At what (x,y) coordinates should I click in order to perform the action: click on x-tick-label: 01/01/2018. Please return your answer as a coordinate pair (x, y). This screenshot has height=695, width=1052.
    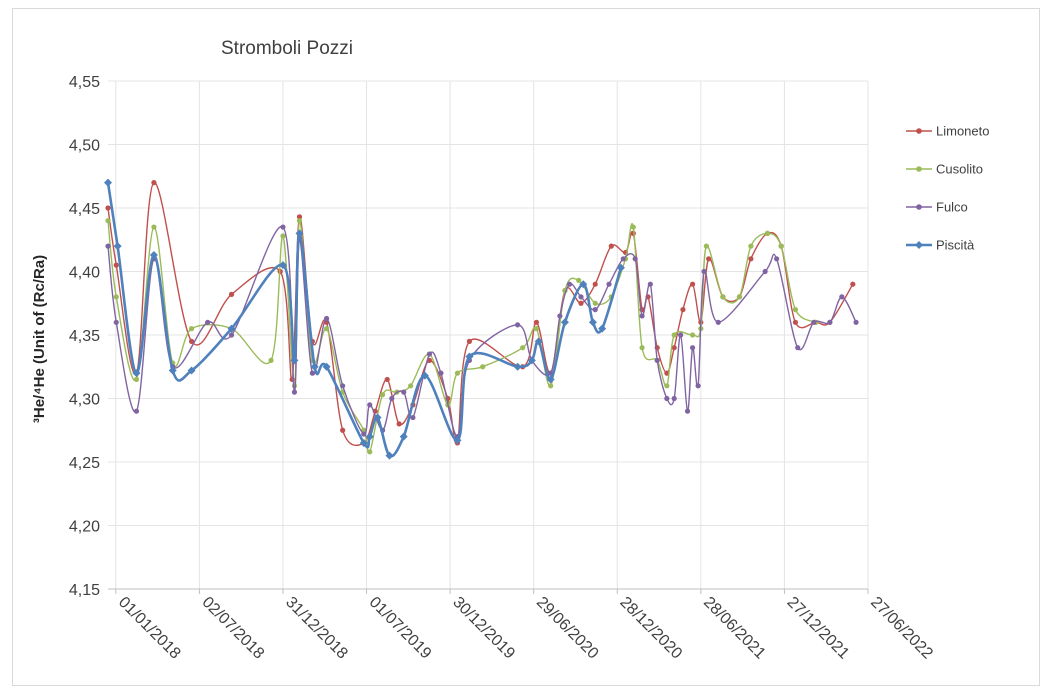
    Looking at the image, I should click on (149, 628).